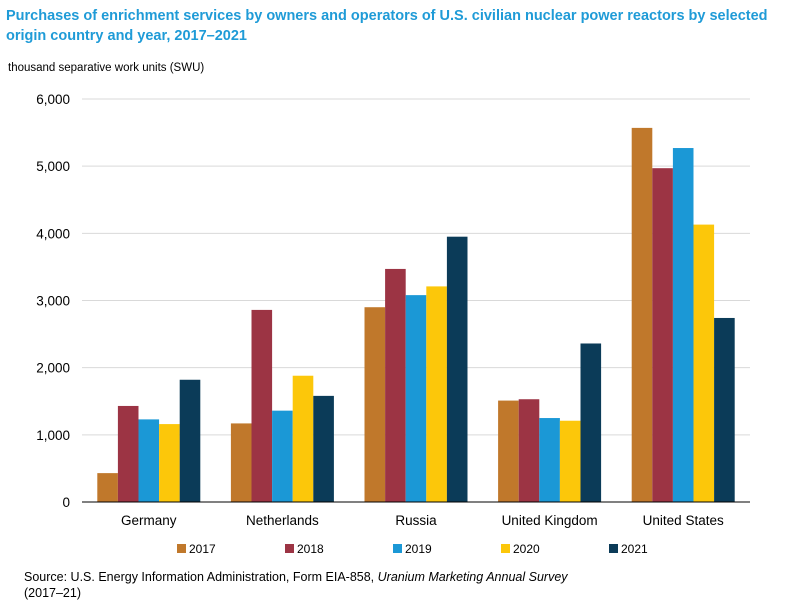 The height and width of the screenshot is (607, 800). What do you see at coordinates (53, 435) in the screenshot?
I see `y-tick-label: 1,000` at bounding box center [53, 435].